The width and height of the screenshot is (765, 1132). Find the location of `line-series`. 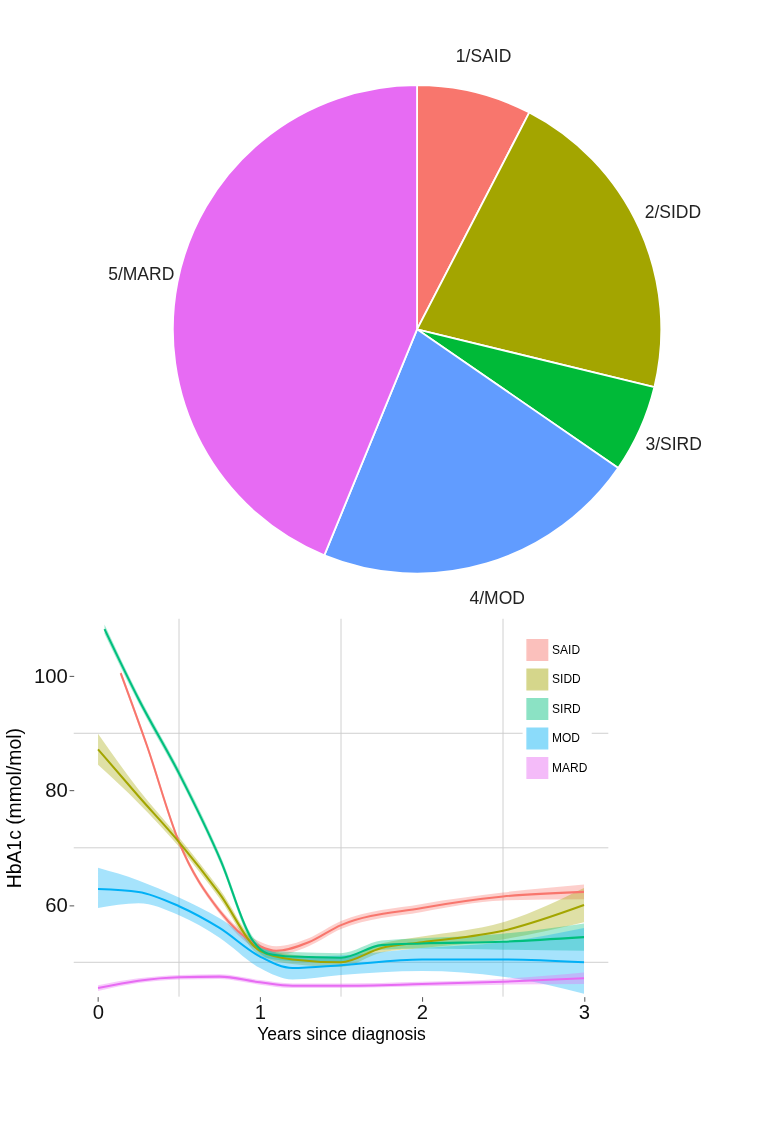

line-series is located at coordinates (341, 929).